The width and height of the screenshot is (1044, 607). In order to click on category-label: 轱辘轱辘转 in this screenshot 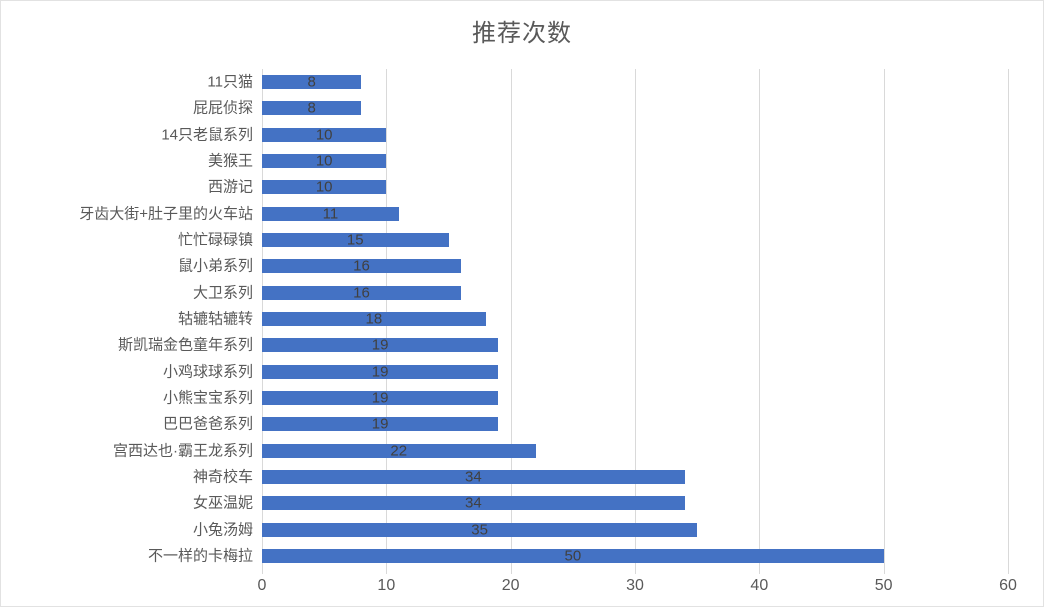, I will do `click(215, 319)`.